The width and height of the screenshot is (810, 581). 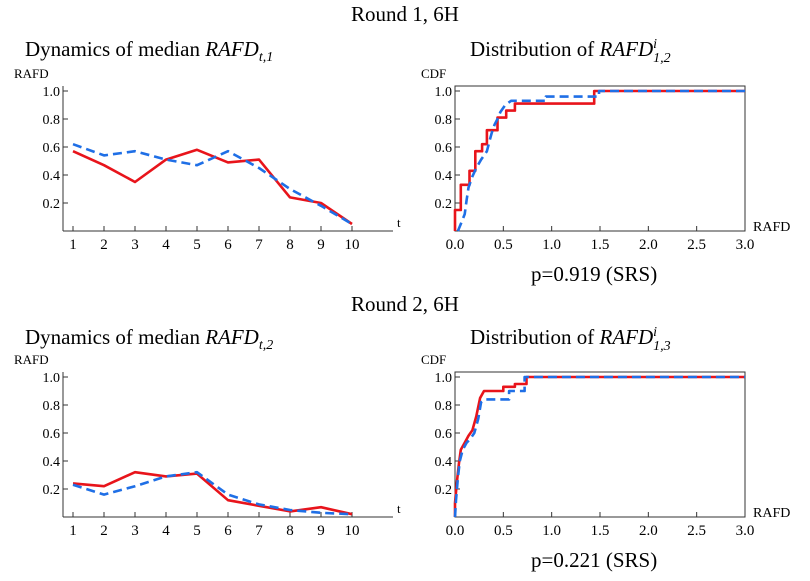 I want to click on chart-3-x-tick-label: 9, so click(x=321, y=531).